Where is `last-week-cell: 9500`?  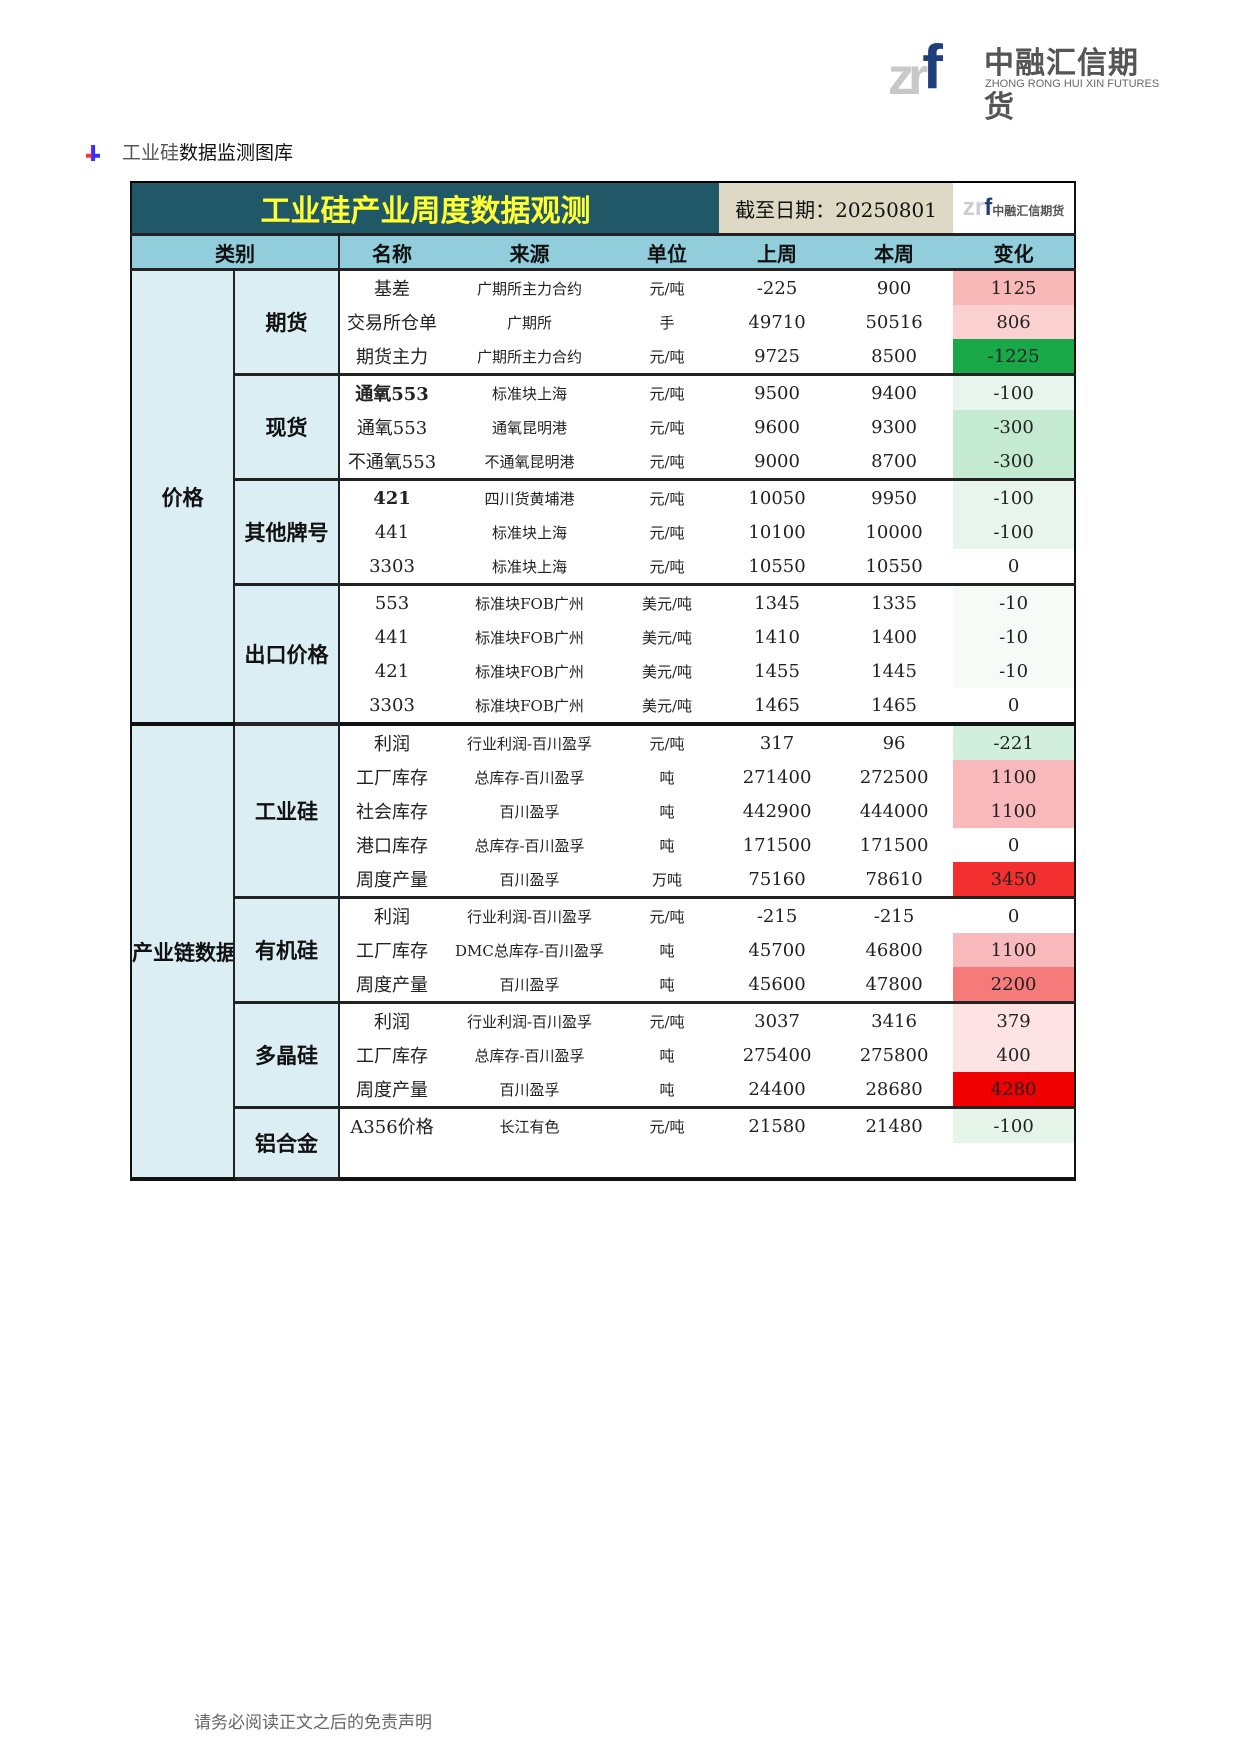 last-week-cell: 9500 is located at coordinates (777, 393).